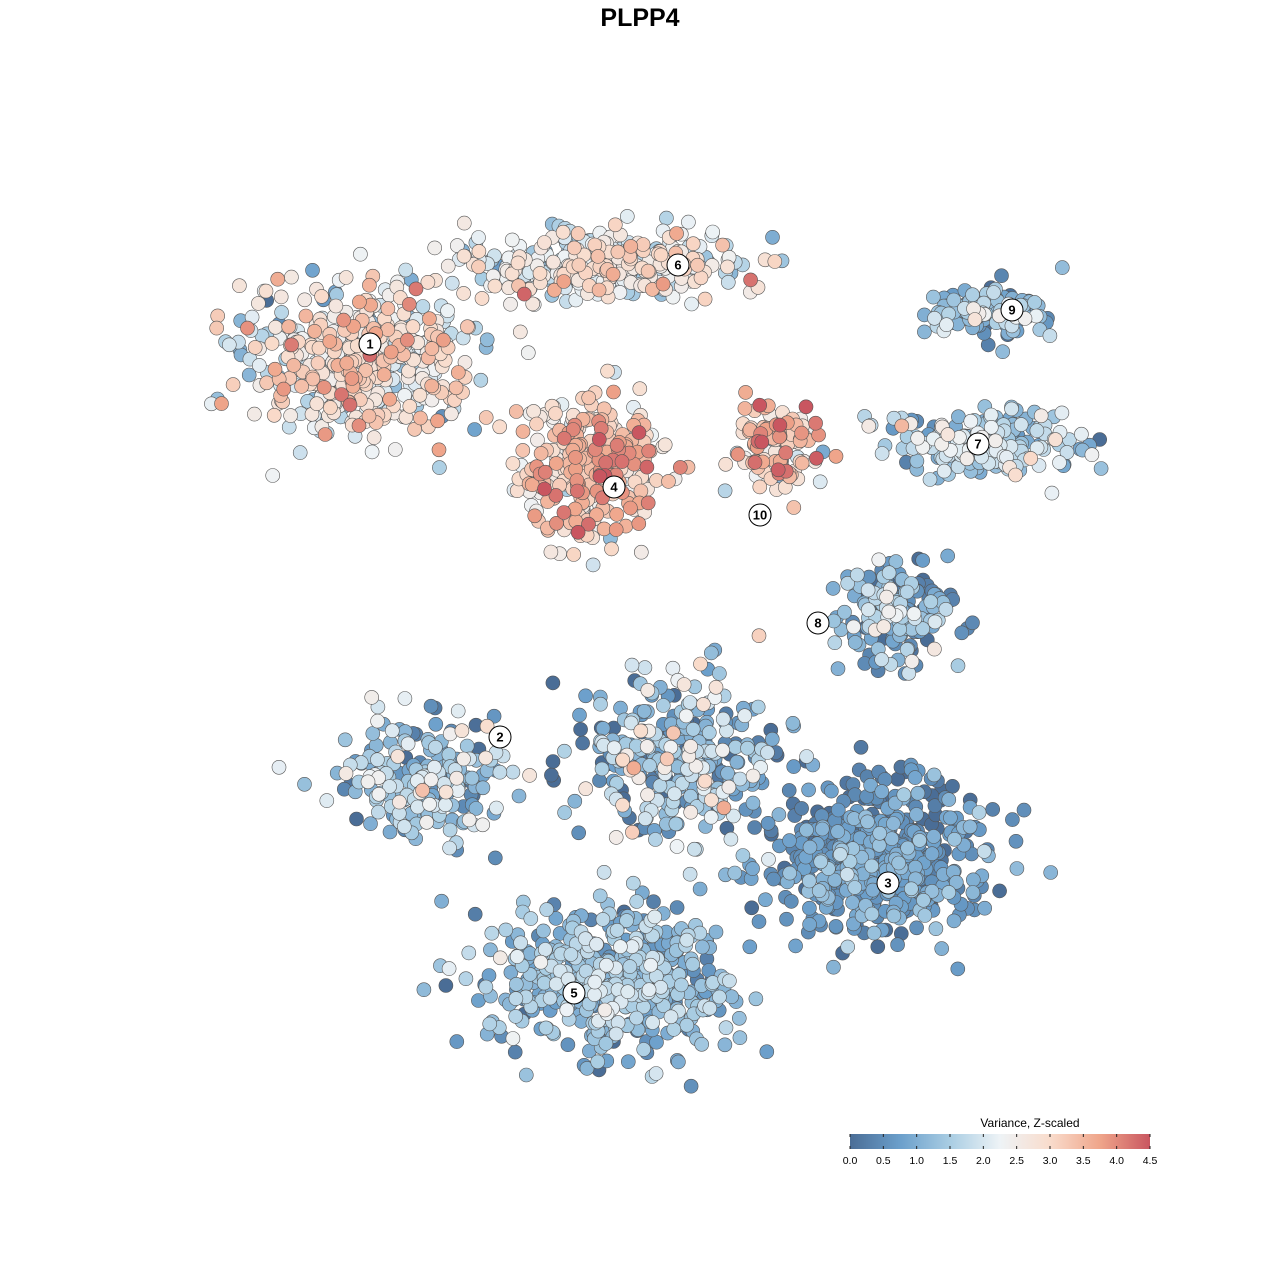  What do you see at coordinates (817, 623) in the screenshot?
I see `cluster-label-text: 8` at bounding box center [817, 623].